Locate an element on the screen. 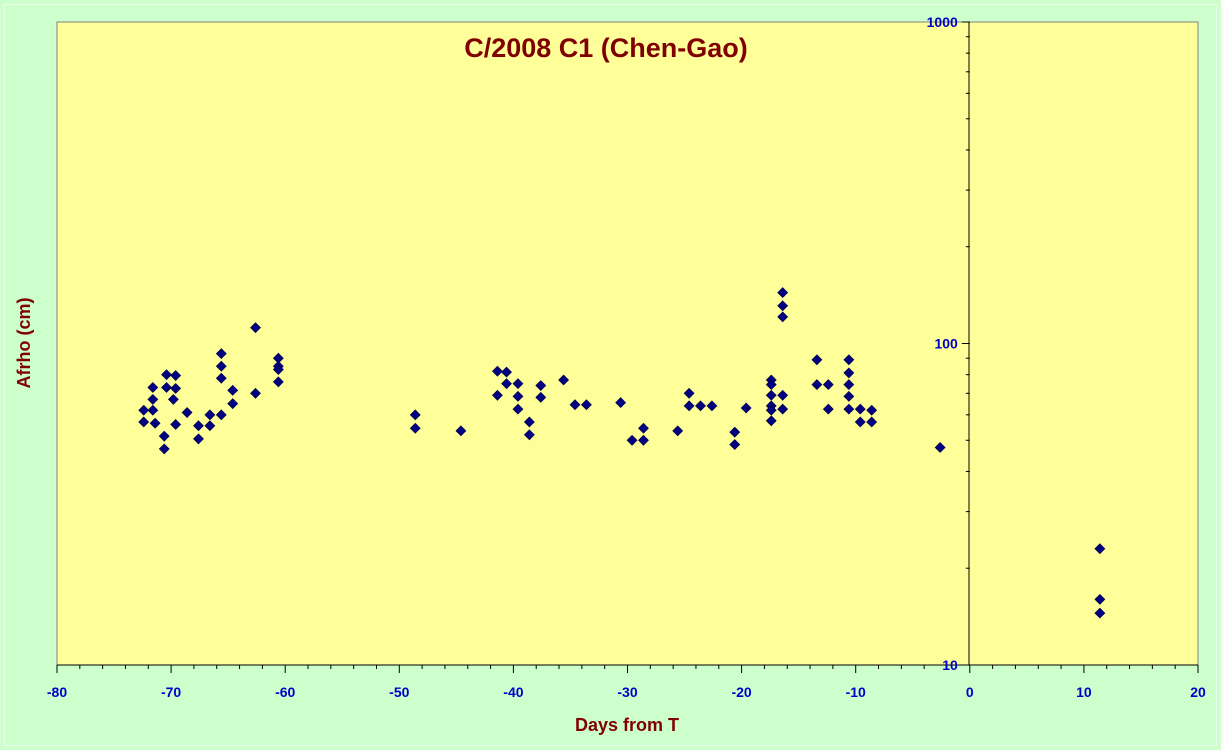  y-tick-label: 100 is located at coordinates (946, 344).